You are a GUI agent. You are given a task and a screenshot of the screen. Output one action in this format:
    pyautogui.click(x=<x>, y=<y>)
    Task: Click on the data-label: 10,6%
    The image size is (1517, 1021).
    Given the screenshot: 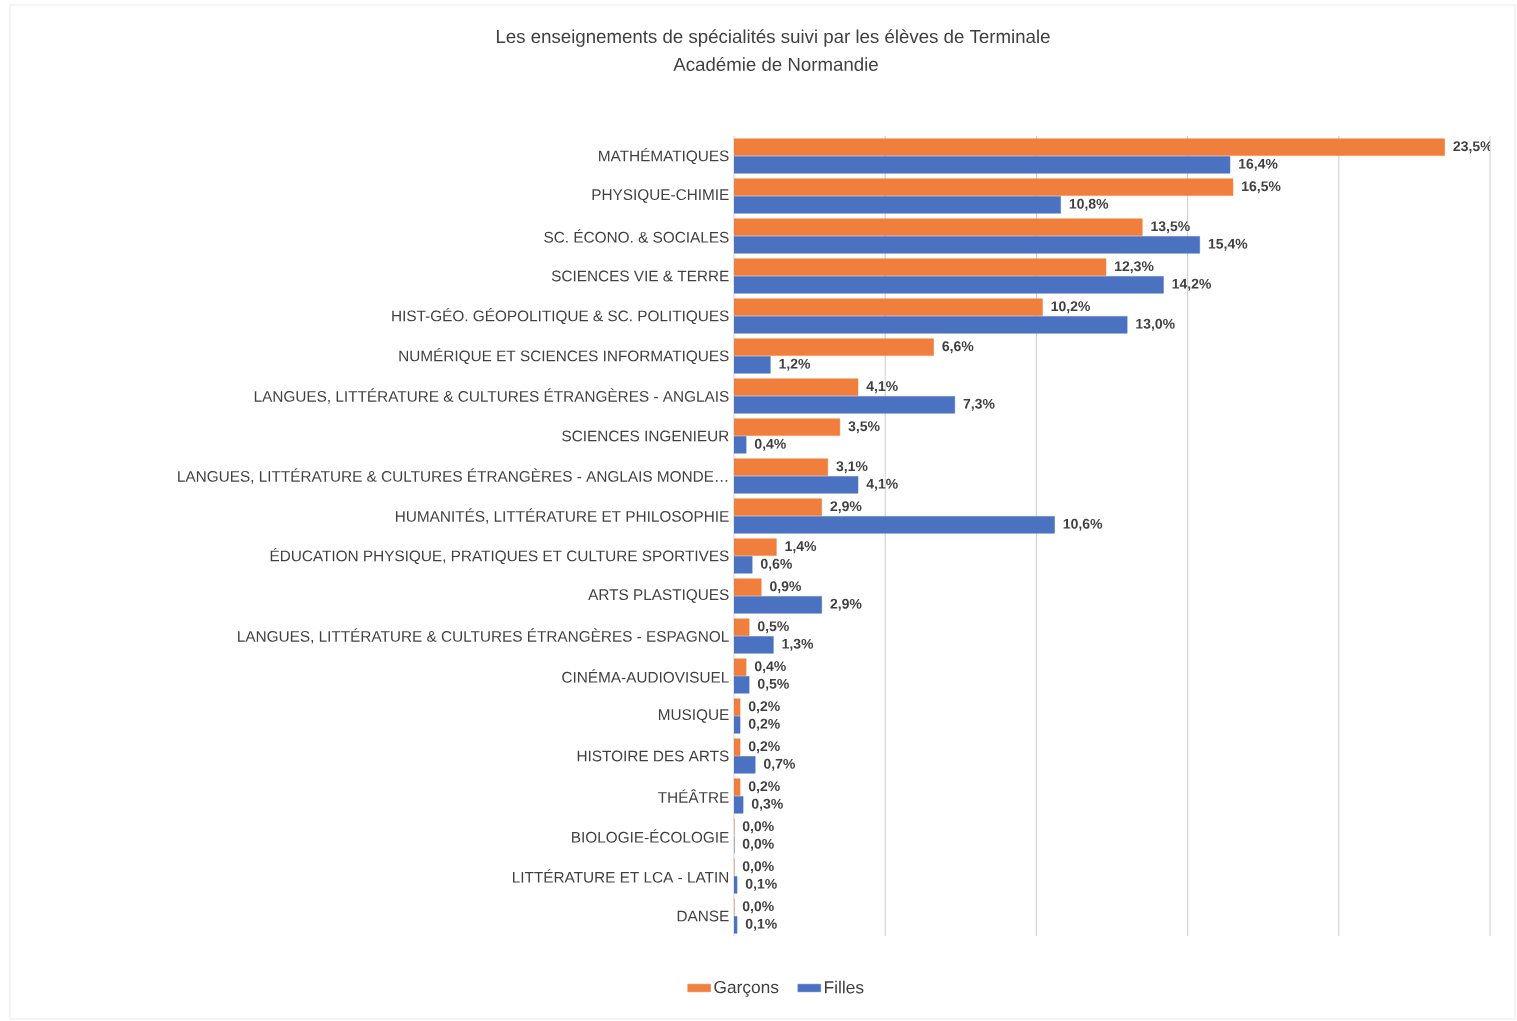 What is the action you would take?
    pyautogui.click(x=1083, y=524)
    